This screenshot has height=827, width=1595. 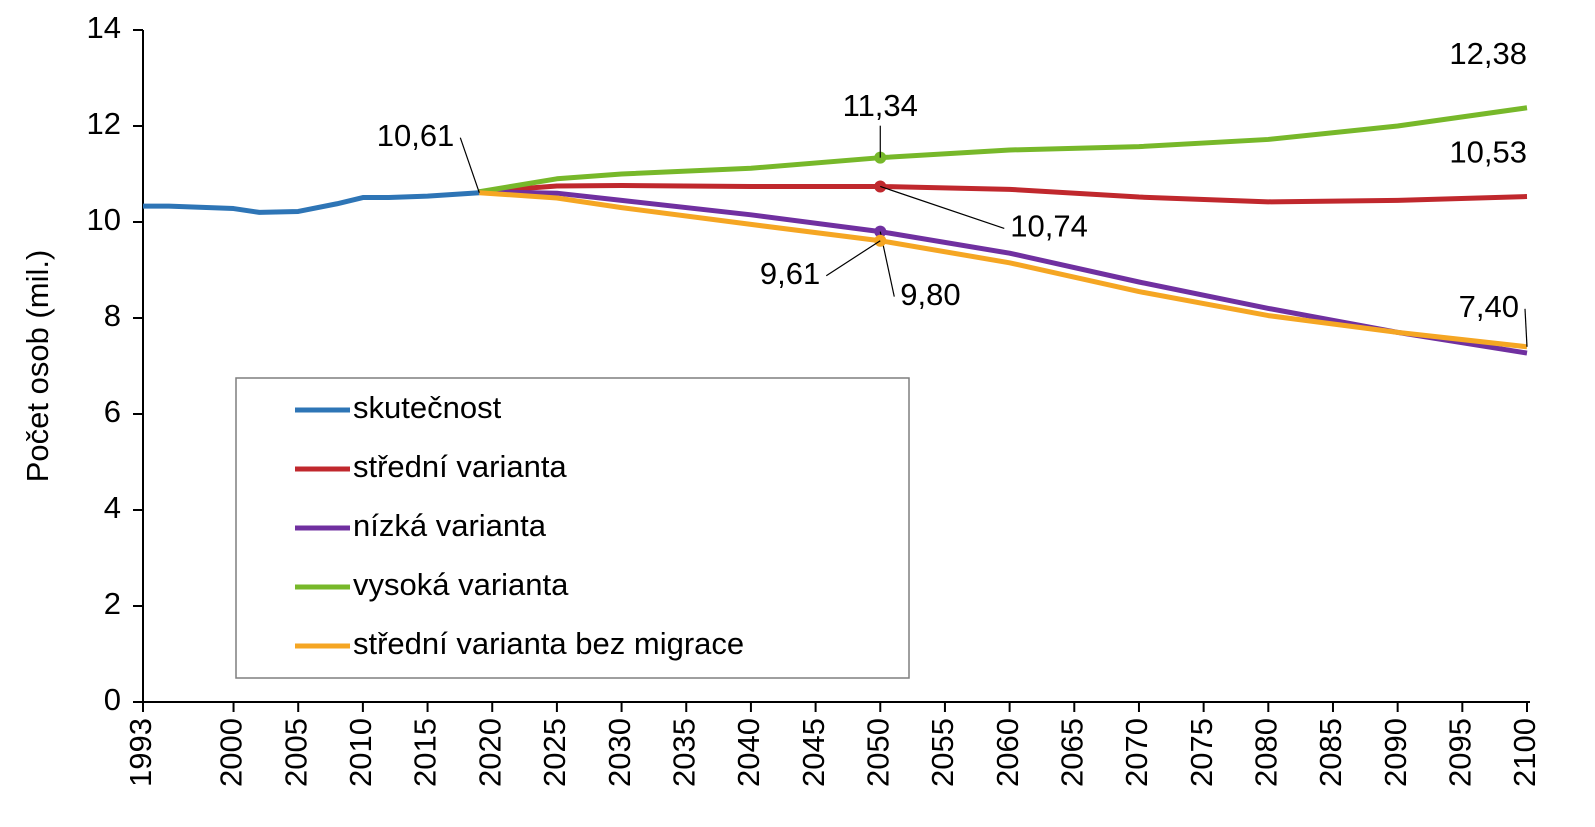 What do you see at coordinates (140, 752) in the screenshot?
I see `x-tick-label: 1993` at bounding box center [140, 752].